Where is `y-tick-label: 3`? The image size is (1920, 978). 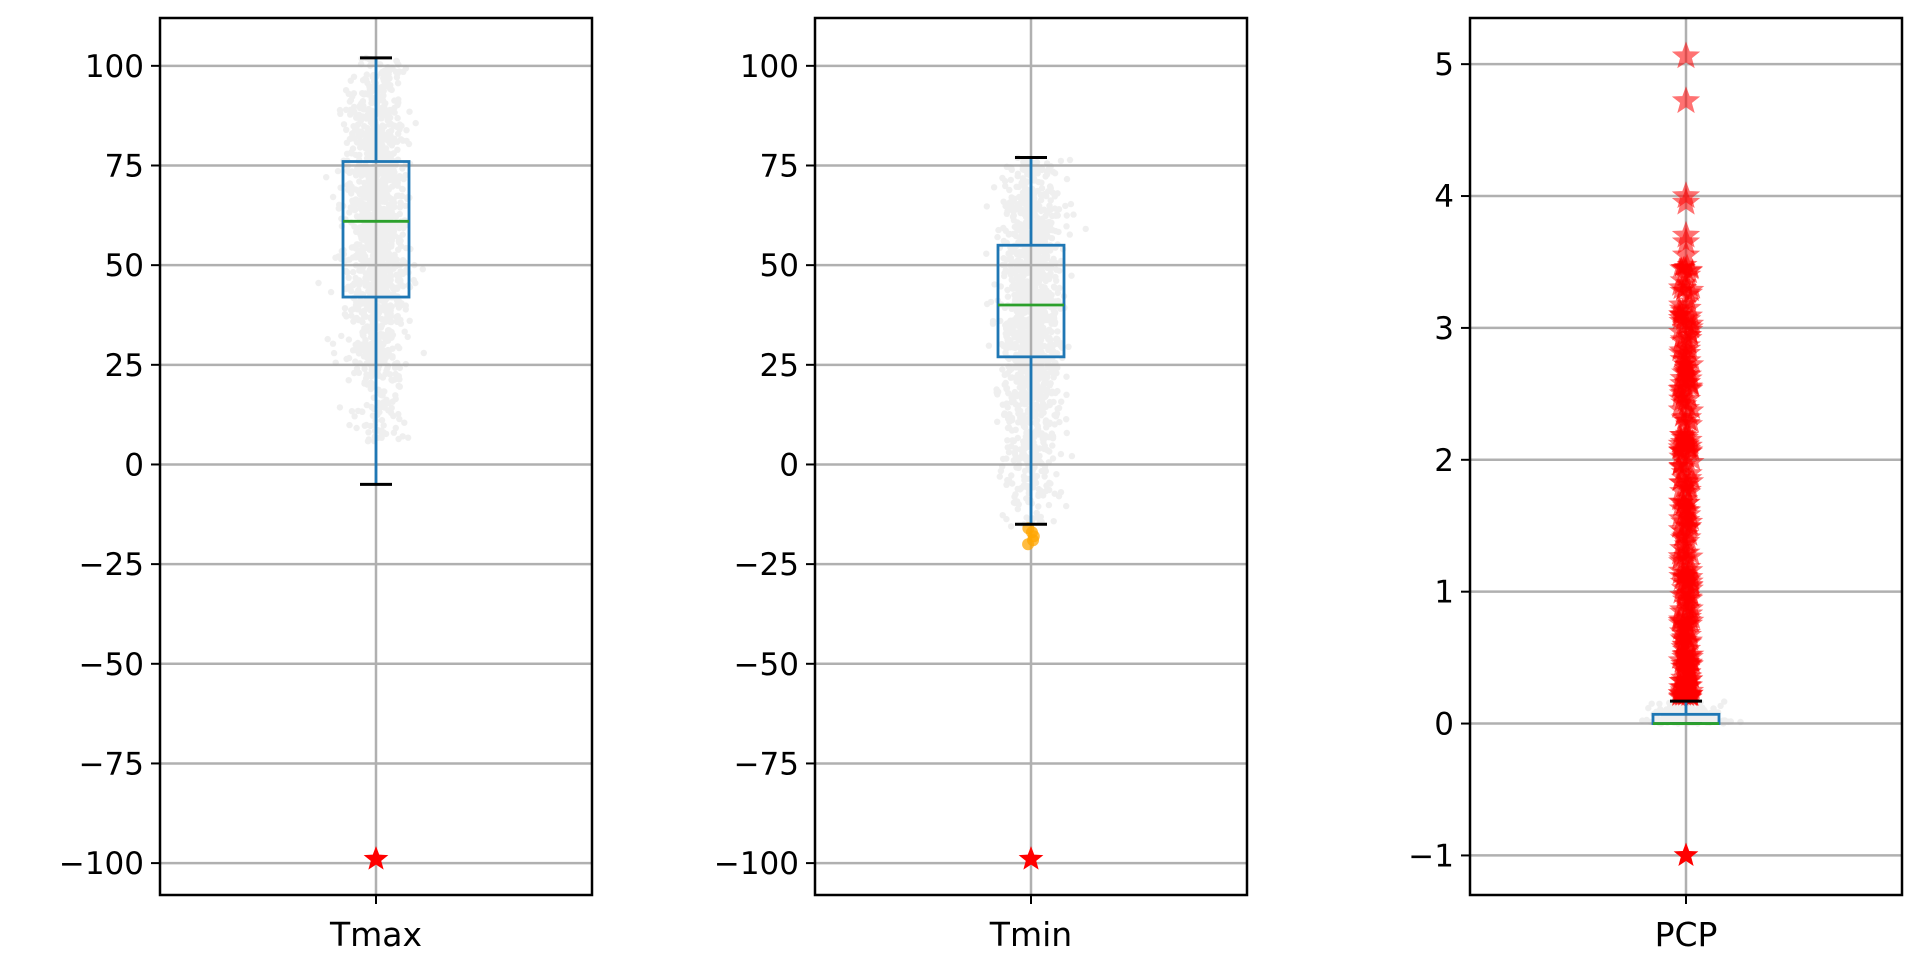
y-tick-label: 3 is located at coordinates (1444, 329).